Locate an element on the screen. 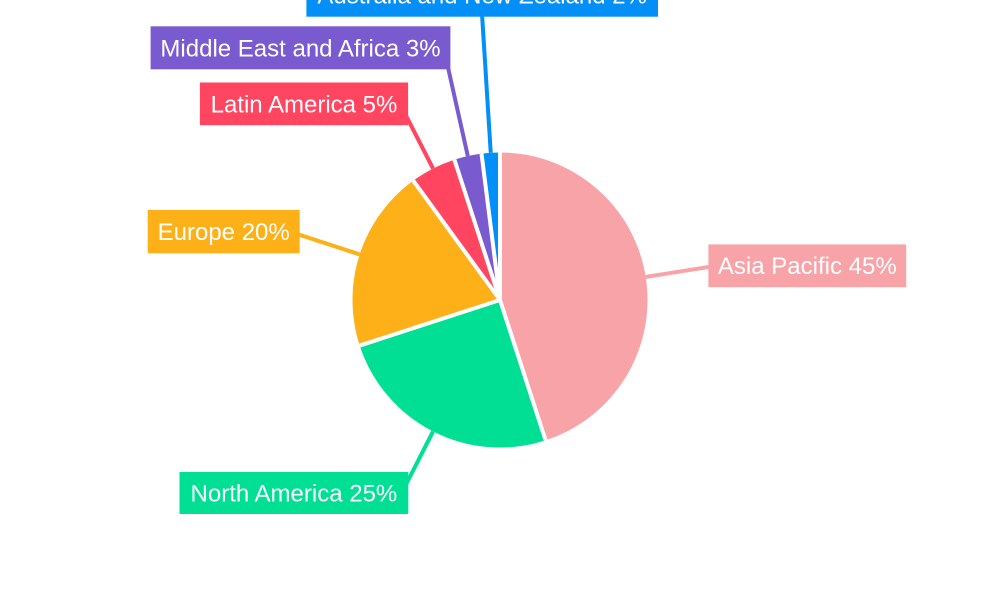  svg-text: North America 25% is located at coordinates (294, 494).